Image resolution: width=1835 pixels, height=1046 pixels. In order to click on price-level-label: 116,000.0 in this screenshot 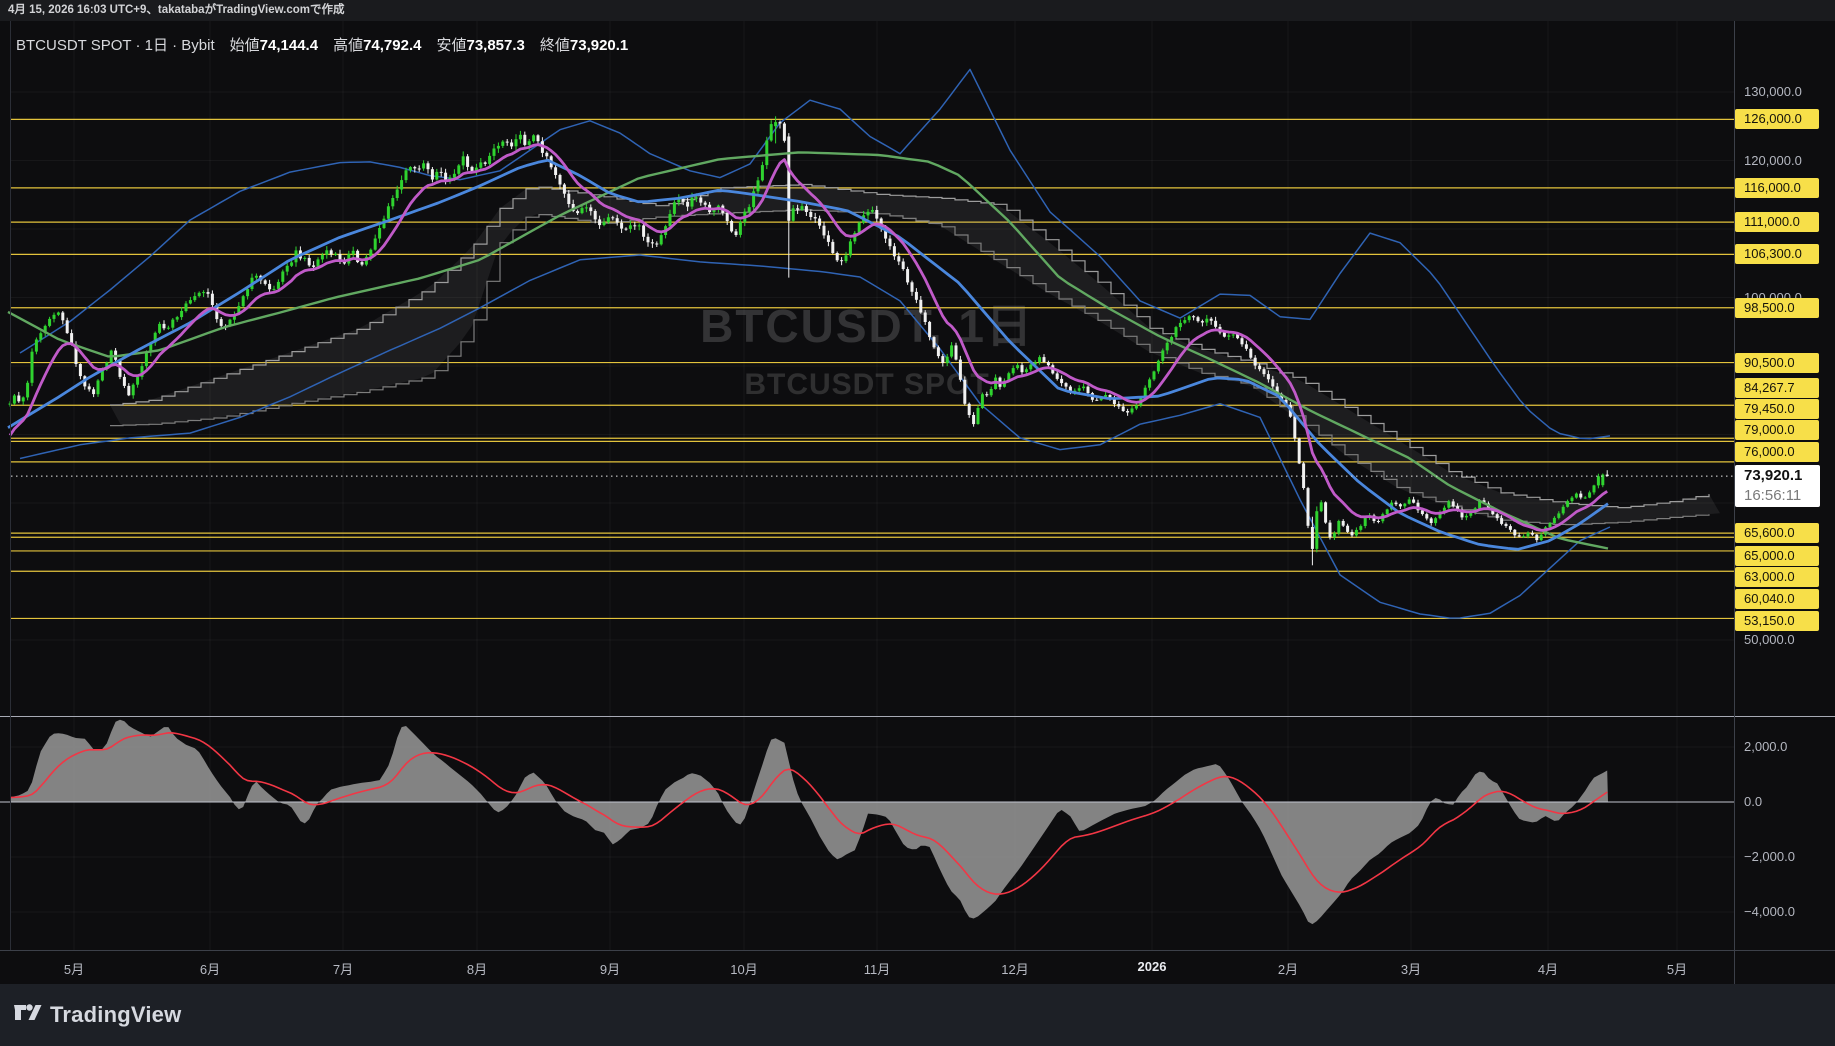, I will do `click(1777, 187)`.